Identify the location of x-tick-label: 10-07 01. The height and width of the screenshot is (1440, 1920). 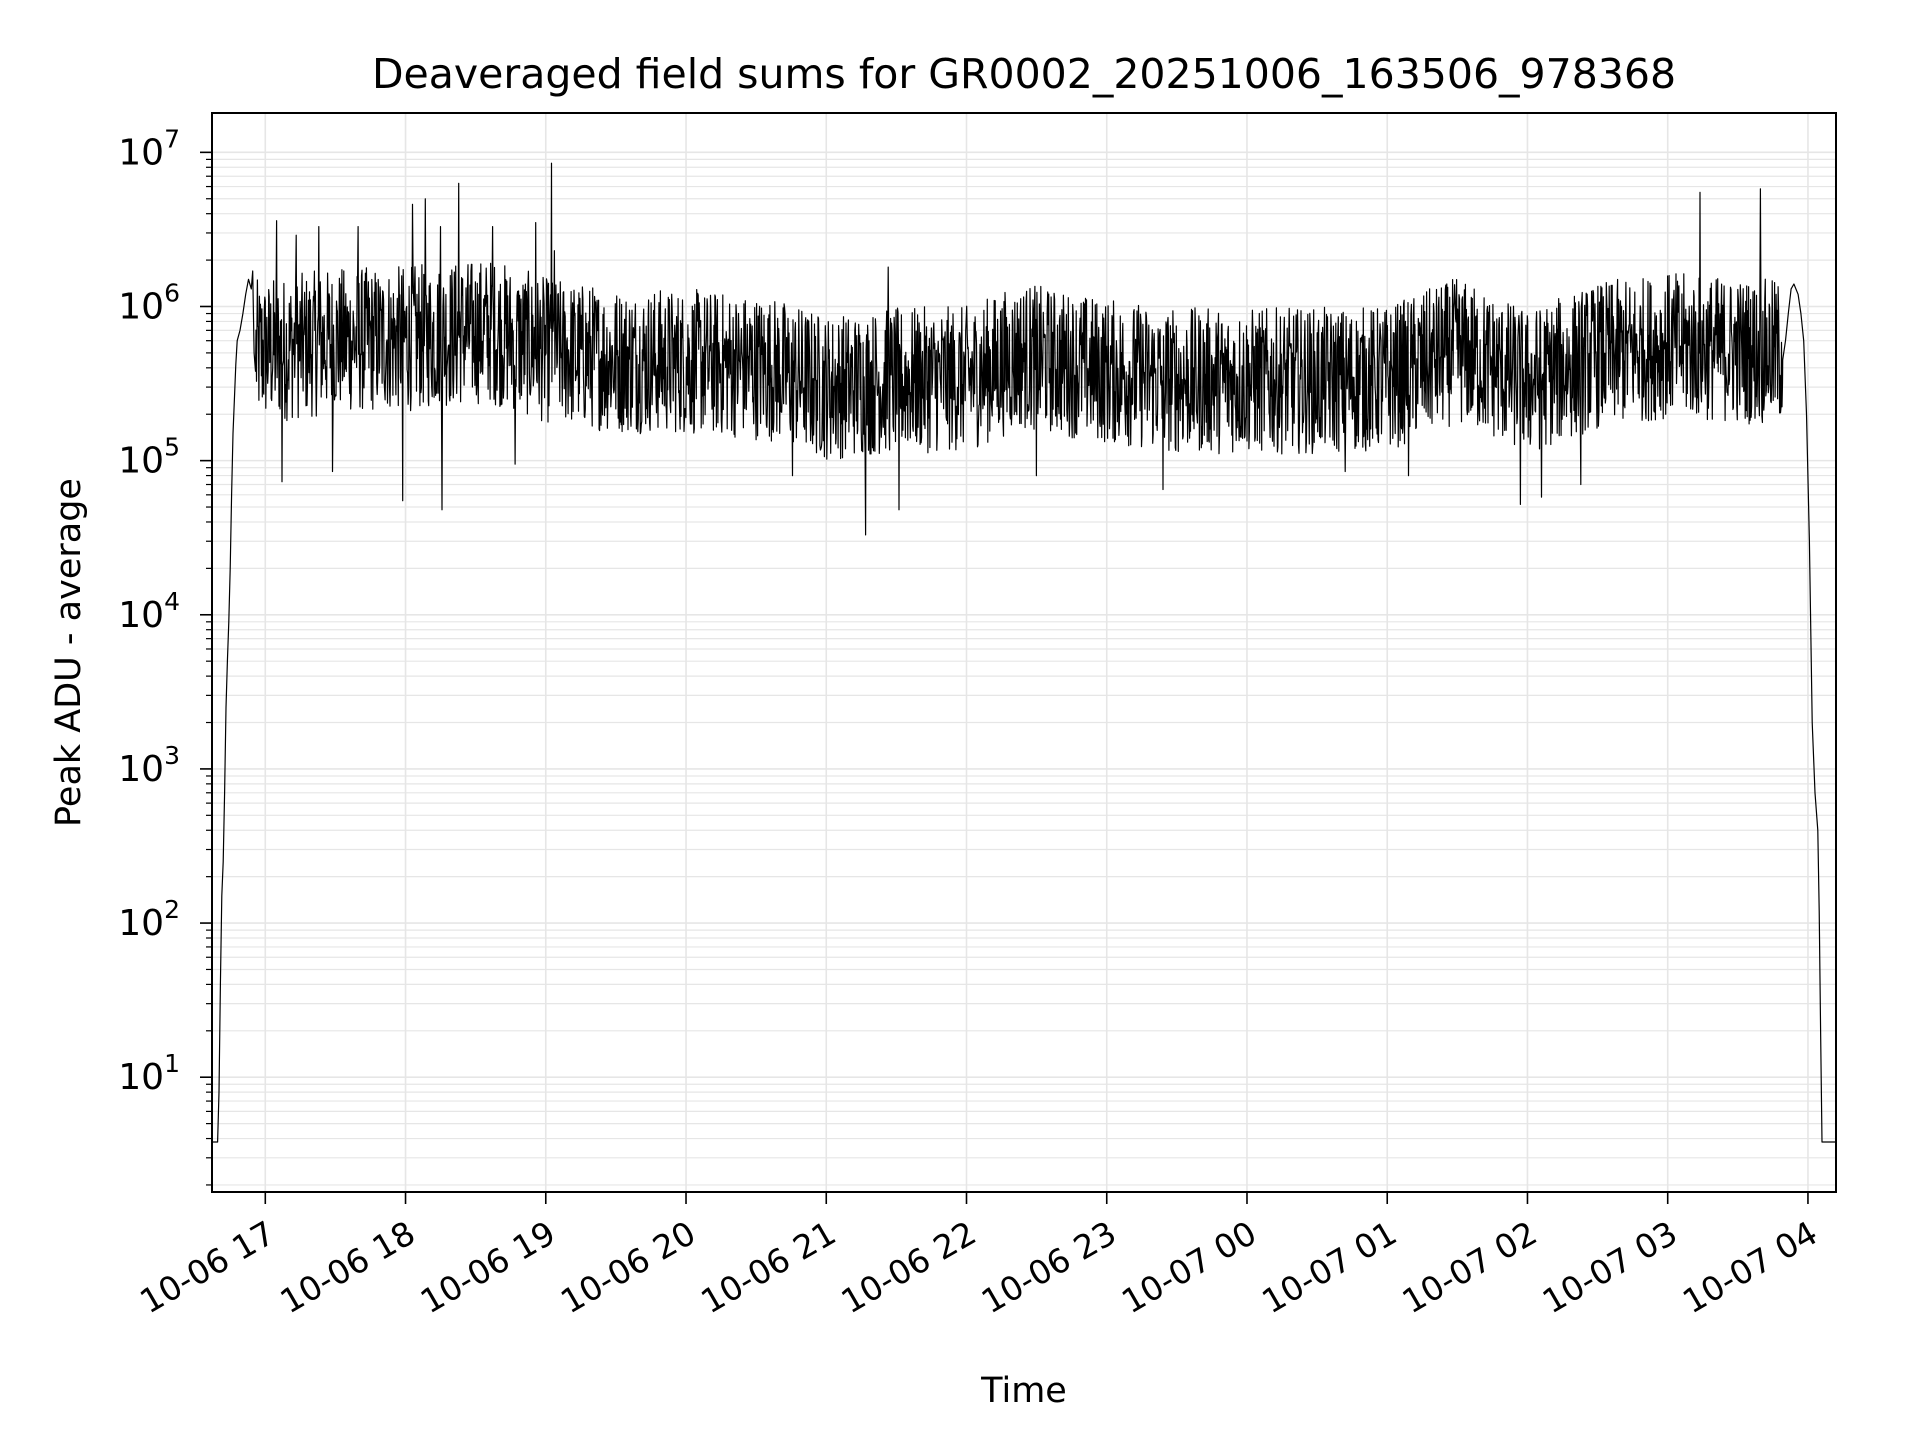
(1329, 1267).